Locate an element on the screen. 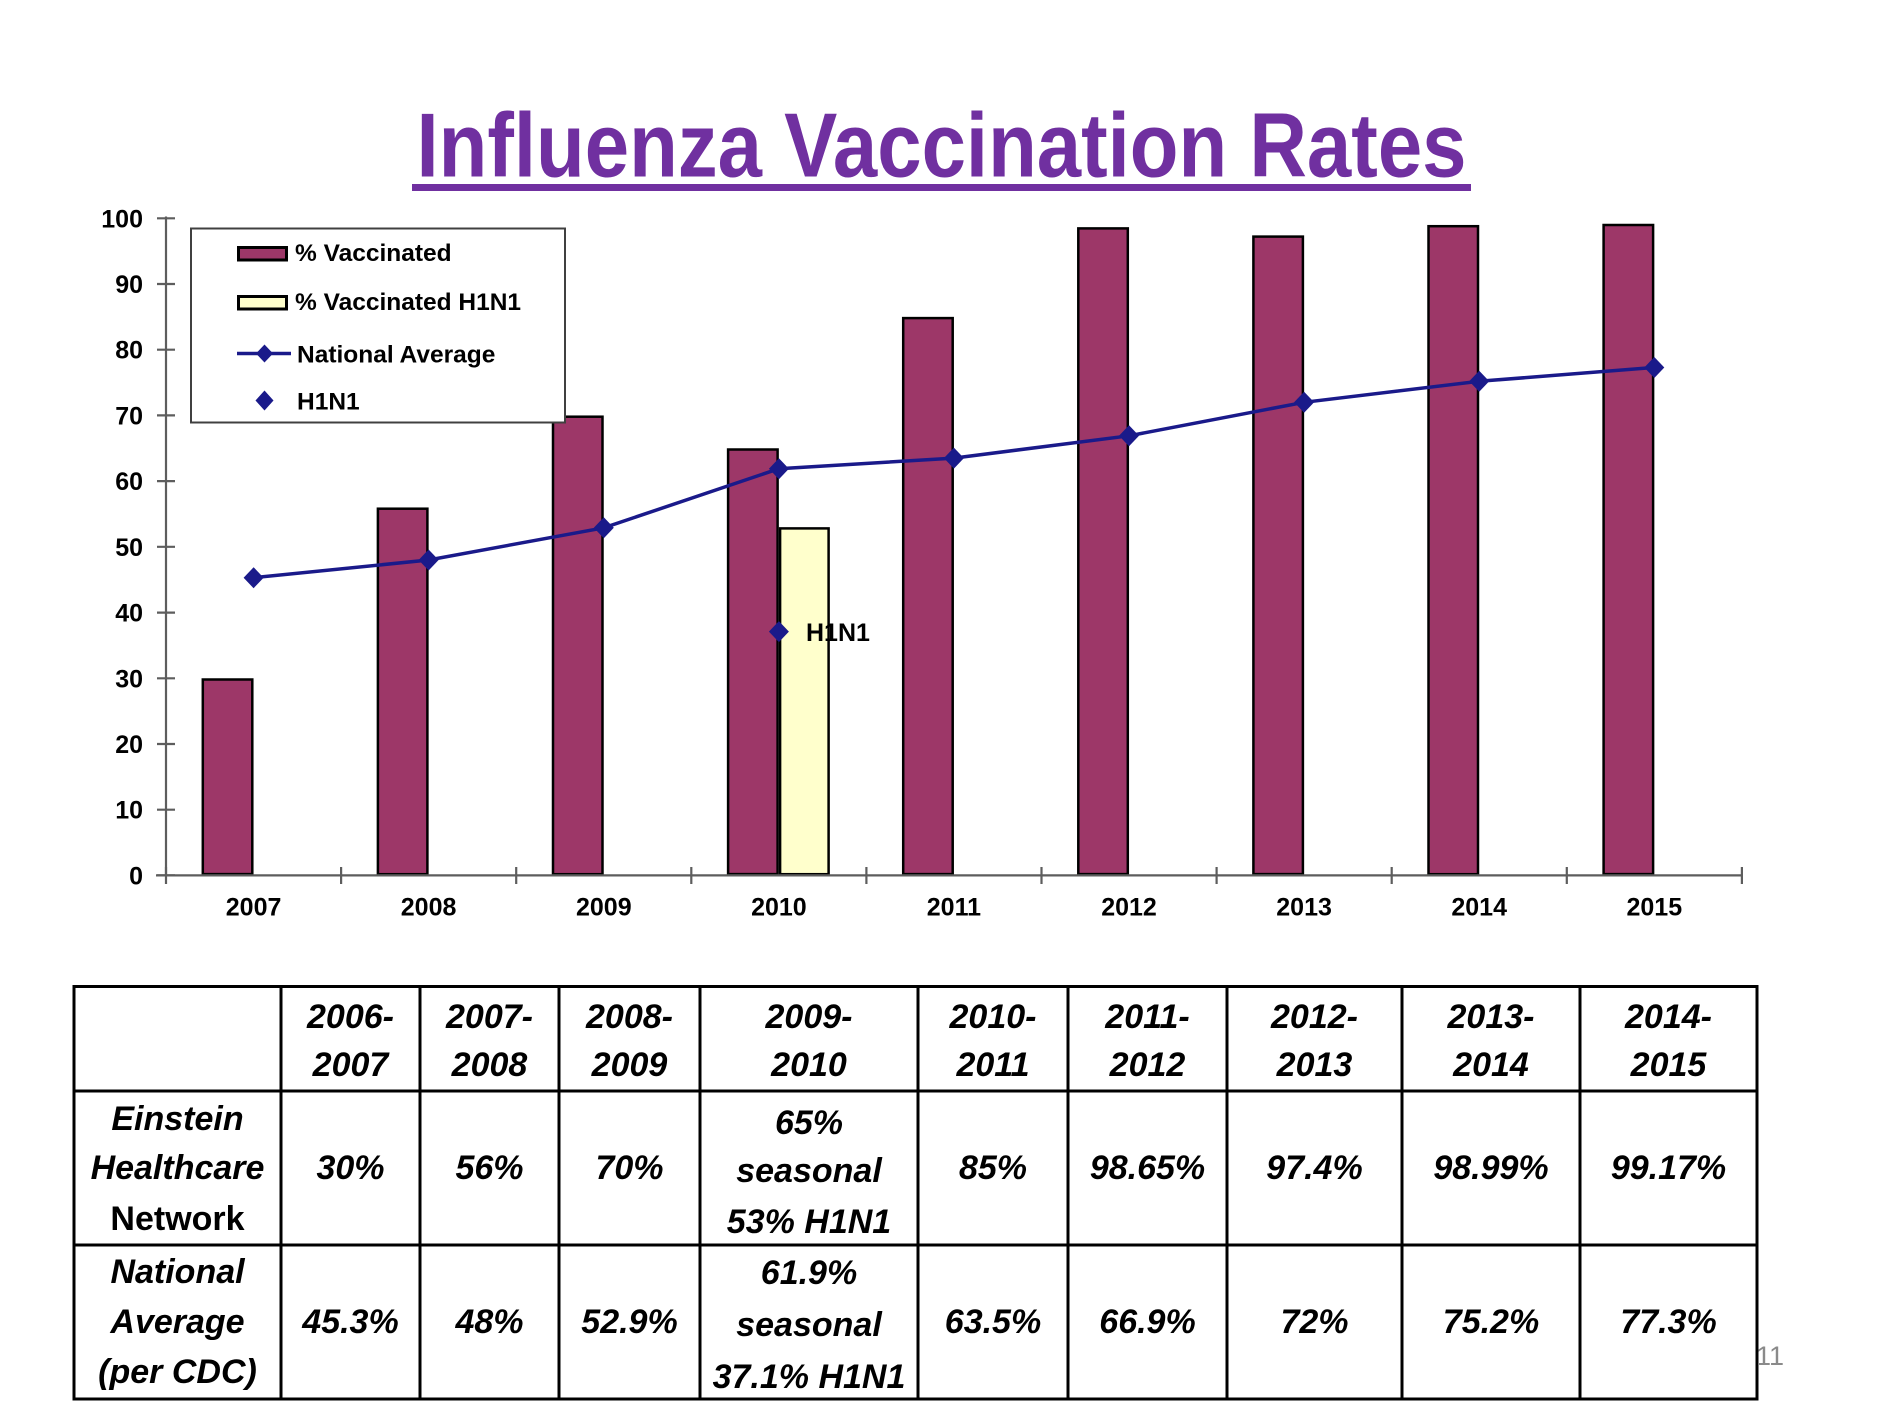  svg-text: 50 is located at coordinates (129, 548).